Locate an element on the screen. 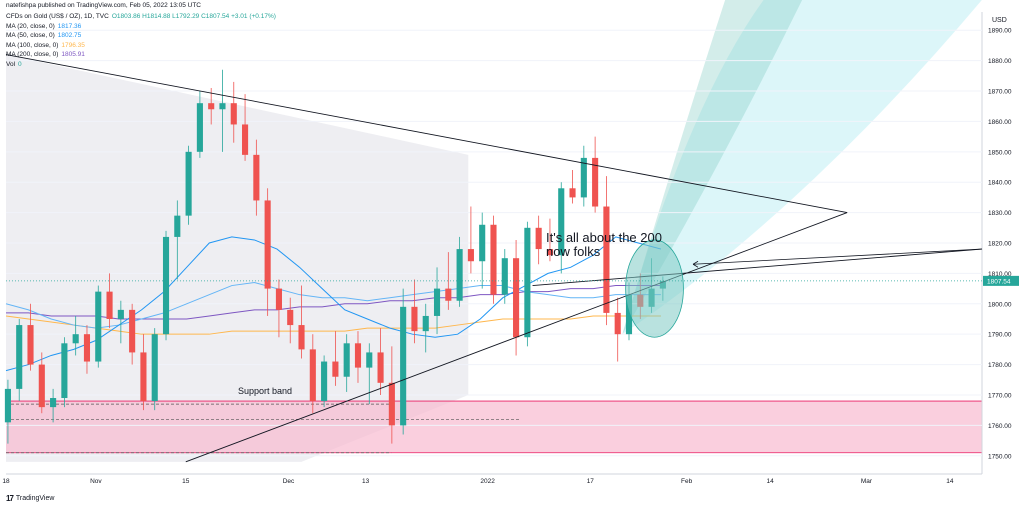 Image resolution: width=1024 pixels, height=513 pixels. ma200-line is located at coordinates (333, 302).